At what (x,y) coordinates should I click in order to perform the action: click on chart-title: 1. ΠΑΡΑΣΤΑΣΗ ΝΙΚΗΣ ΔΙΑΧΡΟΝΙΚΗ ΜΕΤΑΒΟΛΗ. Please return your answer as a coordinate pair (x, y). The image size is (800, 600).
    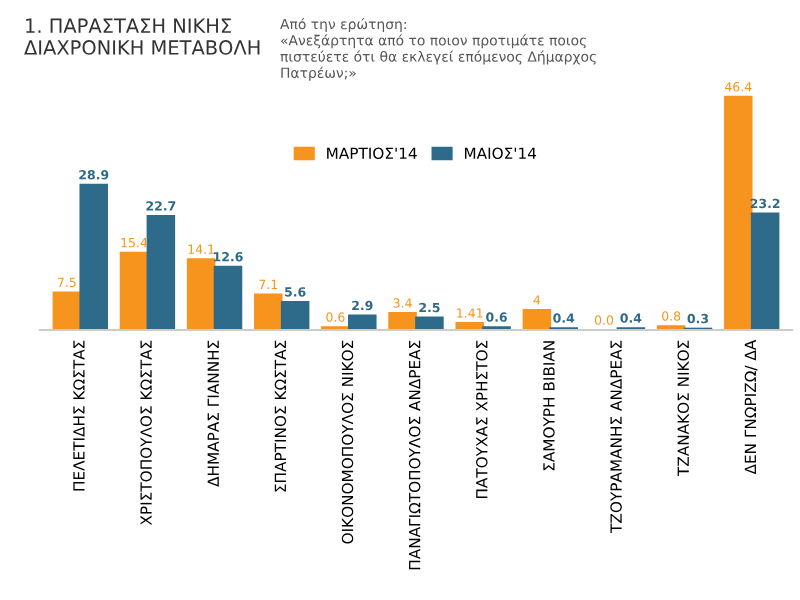
    Looking at the image, I should click on (142, 36).